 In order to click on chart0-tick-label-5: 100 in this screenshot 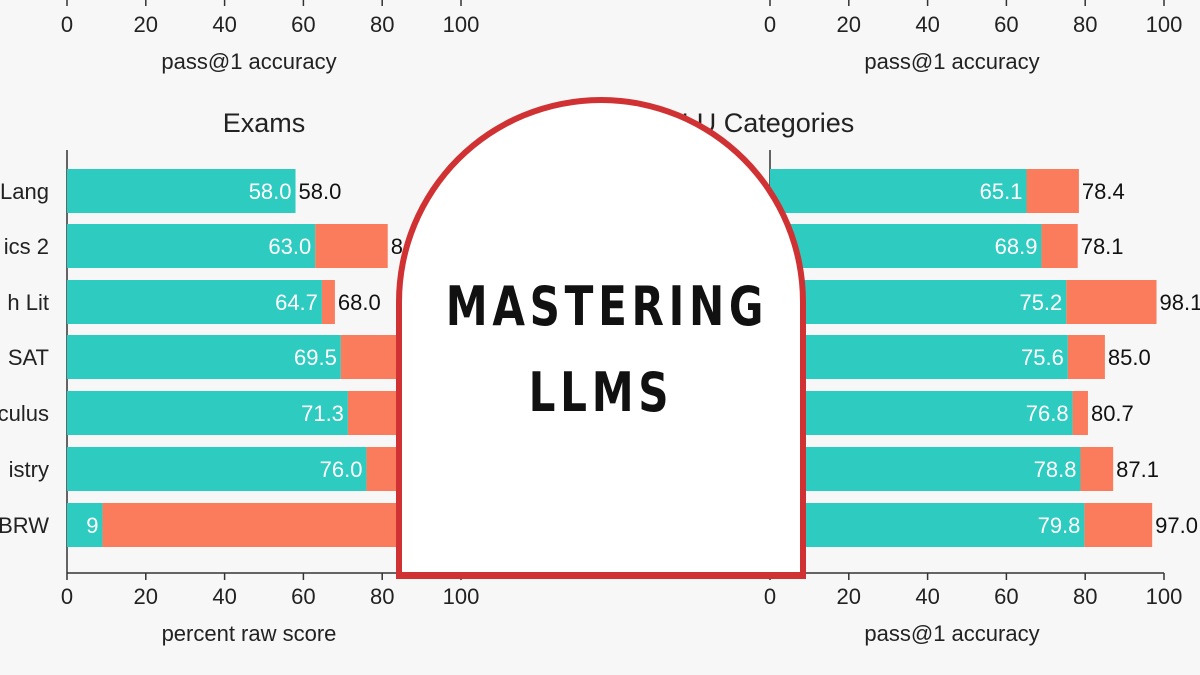, I will do `click(461, 24)`.